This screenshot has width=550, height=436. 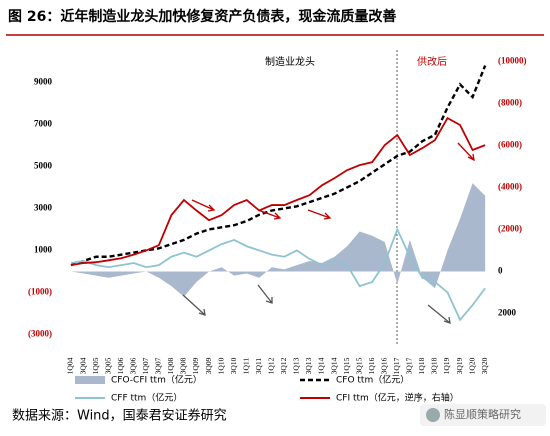 I want to click on x-tick-label: 1Q13, so click(x=296, y=365).